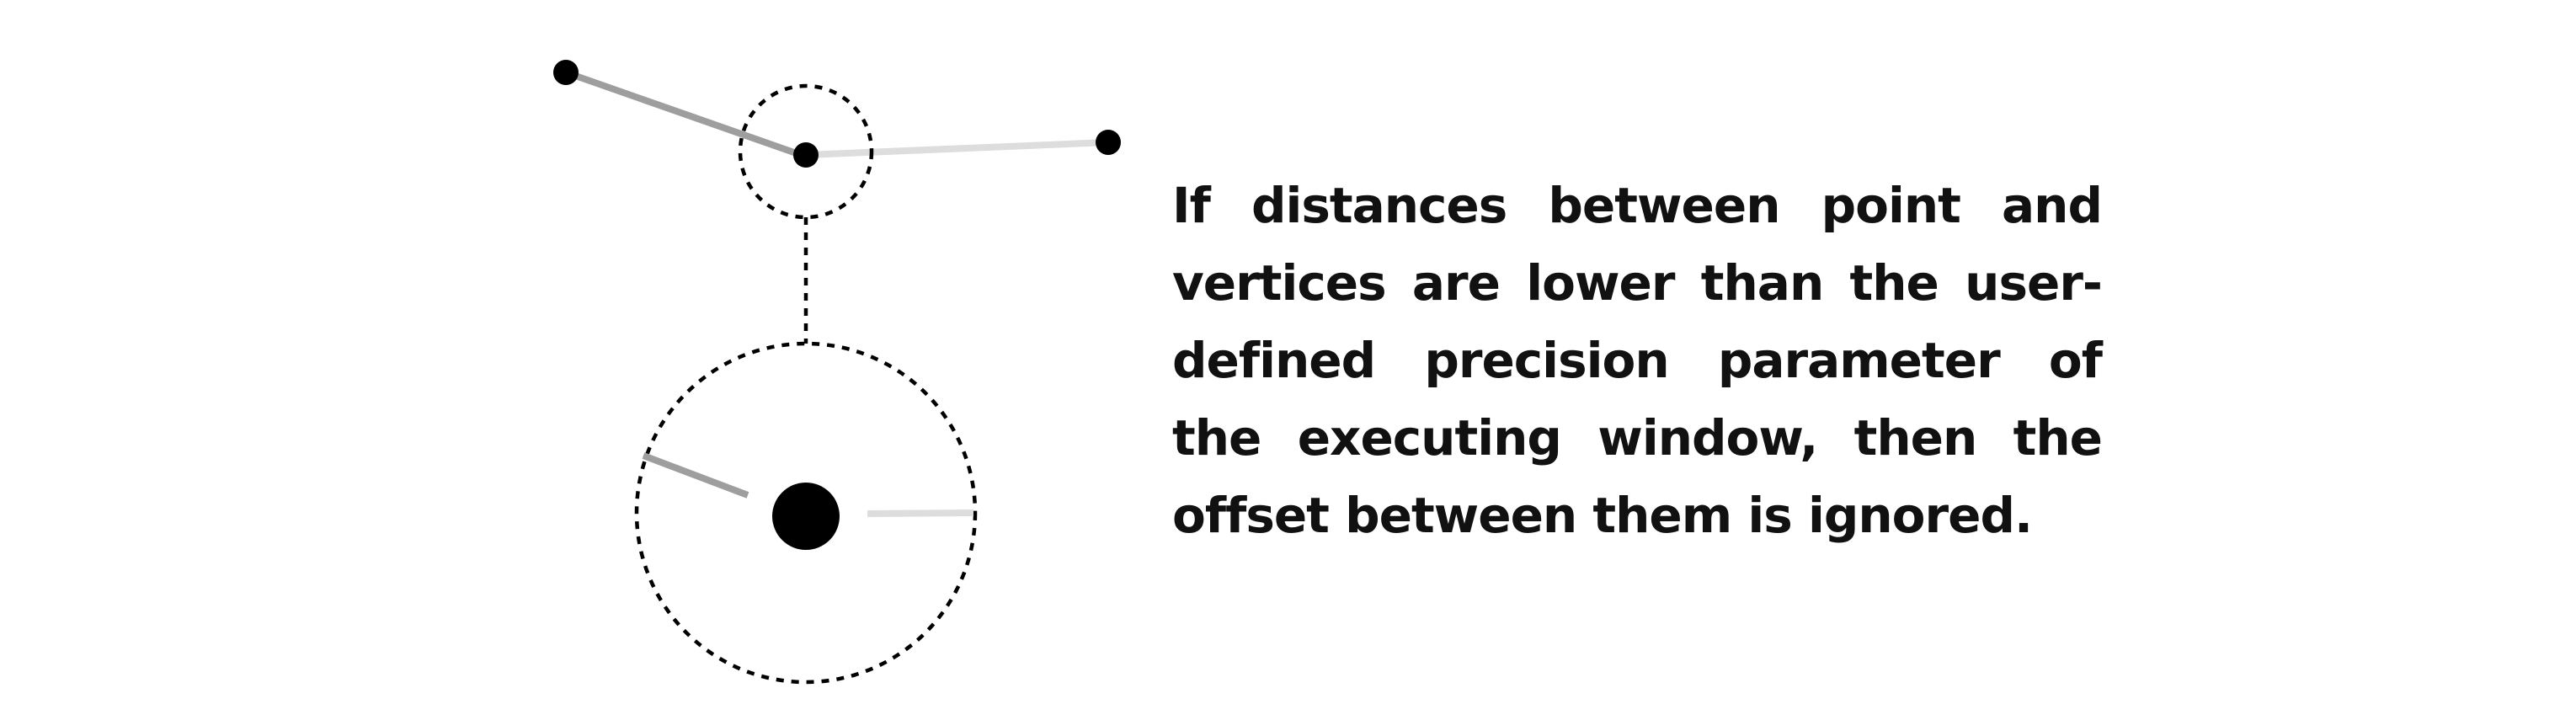 Image resolution: width=2576 pixels, height=720 pixels. What do you see at coordinates (566, 72) in the screenshot?
I see `vertex-left` at bounding box center [566, 72].